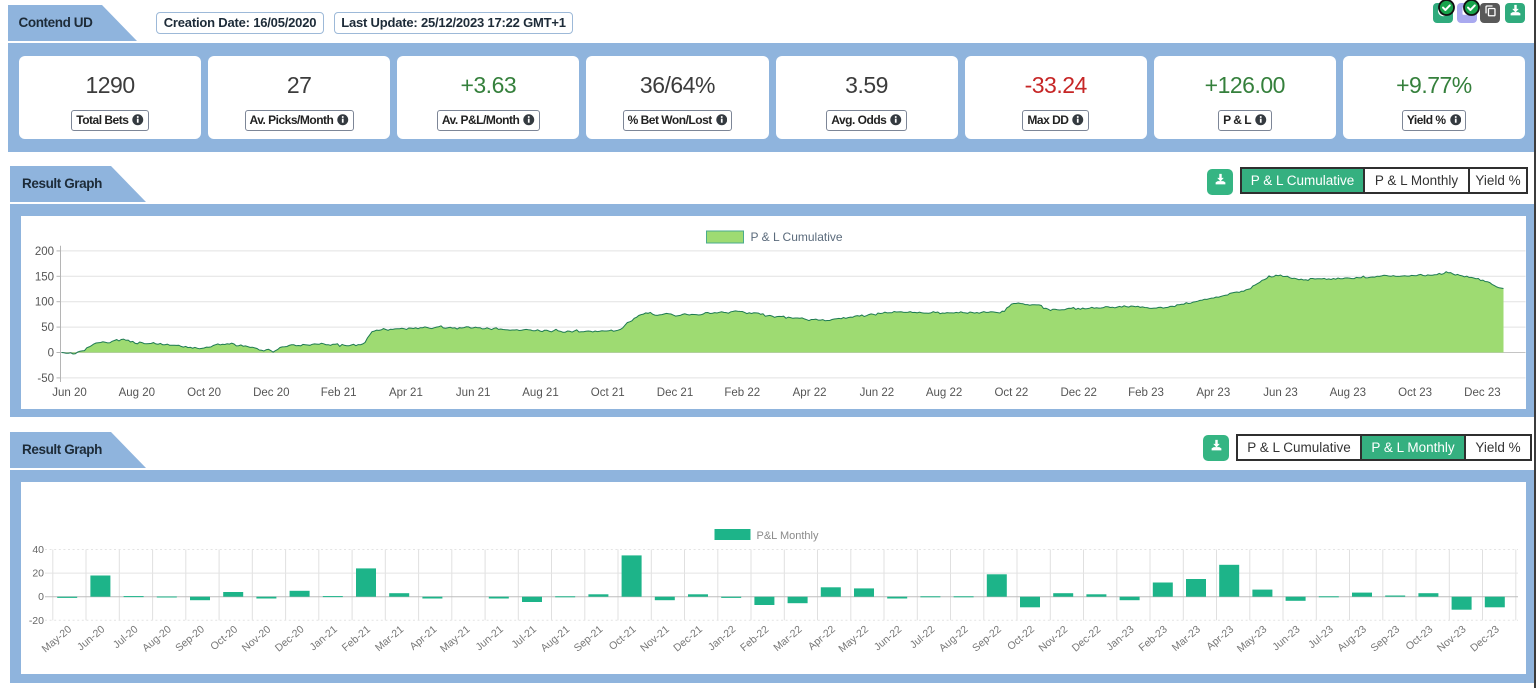 The height and width of the screenshot is (688, 1536). What do you see at coordinates (810, 393) in the screenshot?
I see `svg-text: Apr 22` at bounding box center [810, 393].